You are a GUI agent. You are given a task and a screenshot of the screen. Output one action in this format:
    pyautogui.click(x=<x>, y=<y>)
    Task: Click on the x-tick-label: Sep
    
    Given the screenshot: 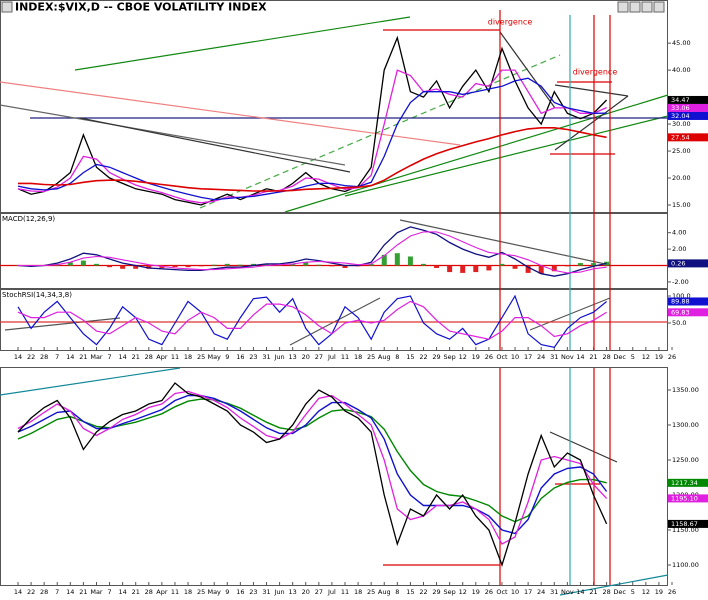 What is the action you would take?
    pyautogui.click(x=450, y=592)
    